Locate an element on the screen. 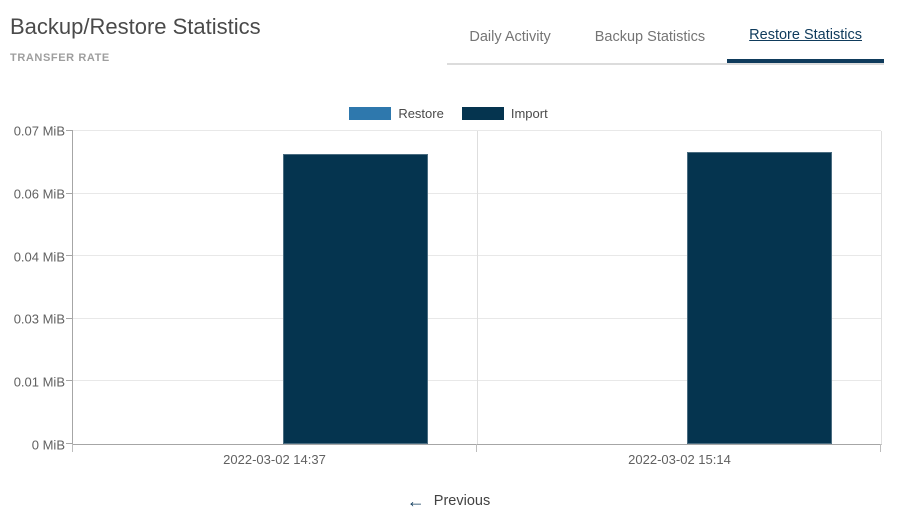 The image size is (897, 528). previous-label: Previous is located at coordinates (462, 501).